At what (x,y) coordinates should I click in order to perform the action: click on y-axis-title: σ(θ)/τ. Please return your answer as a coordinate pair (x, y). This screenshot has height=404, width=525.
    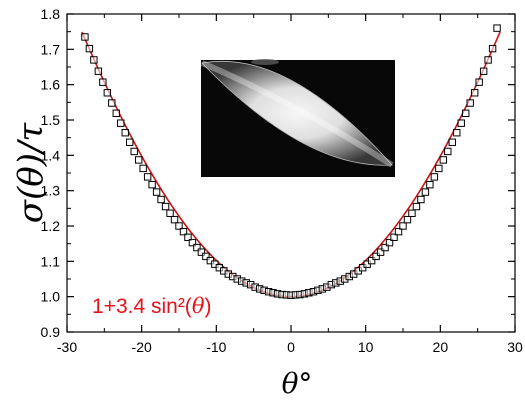
    Looking at the image, I should click on (31, 173).